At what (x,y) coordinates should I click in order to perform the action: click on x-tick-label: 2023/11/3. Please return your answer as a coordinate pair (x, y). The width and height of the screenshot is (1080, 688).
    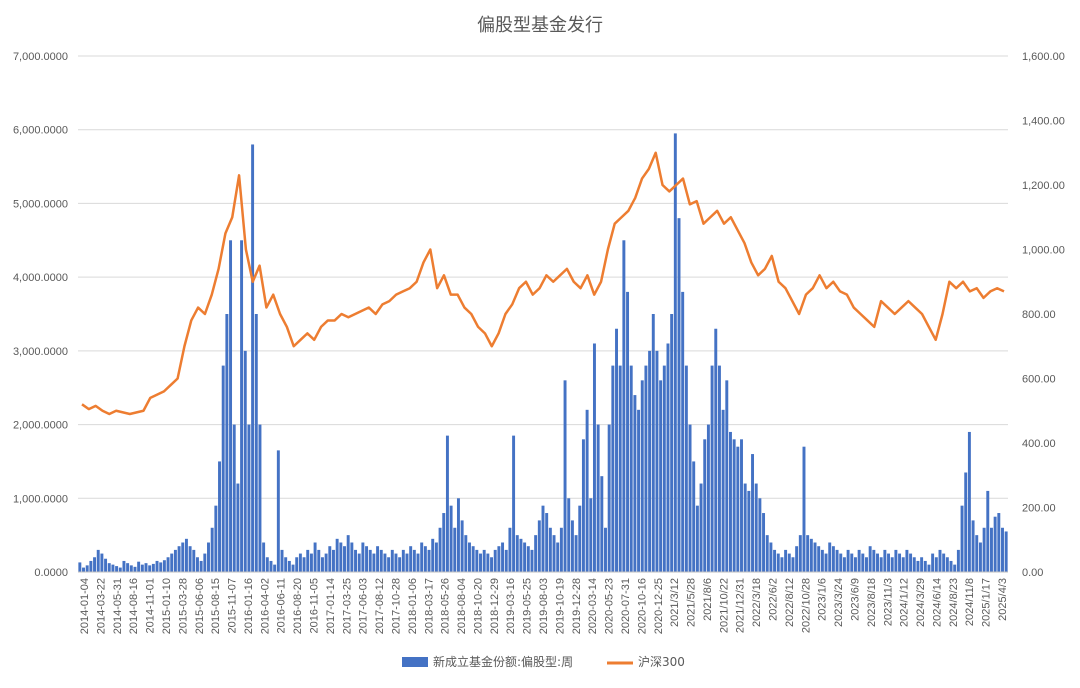
    Looking at the image, I should click on (888, 602).